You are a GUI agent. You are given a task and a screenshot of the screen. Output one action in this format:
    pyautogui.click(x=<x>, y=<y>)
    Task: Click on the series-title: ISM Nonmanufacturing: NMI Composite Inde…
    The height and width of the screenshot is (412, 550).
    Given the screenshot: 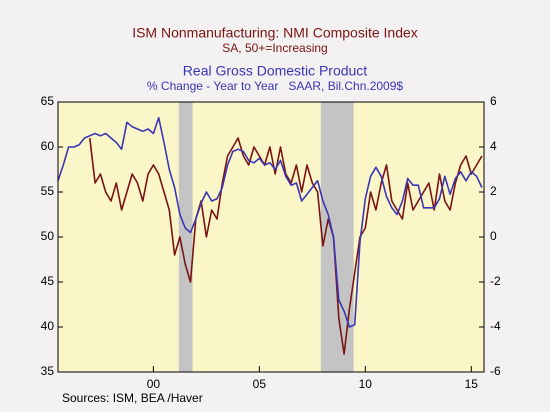 What is the action you would take?
    pyautogui.click(x=275, y=33)
    